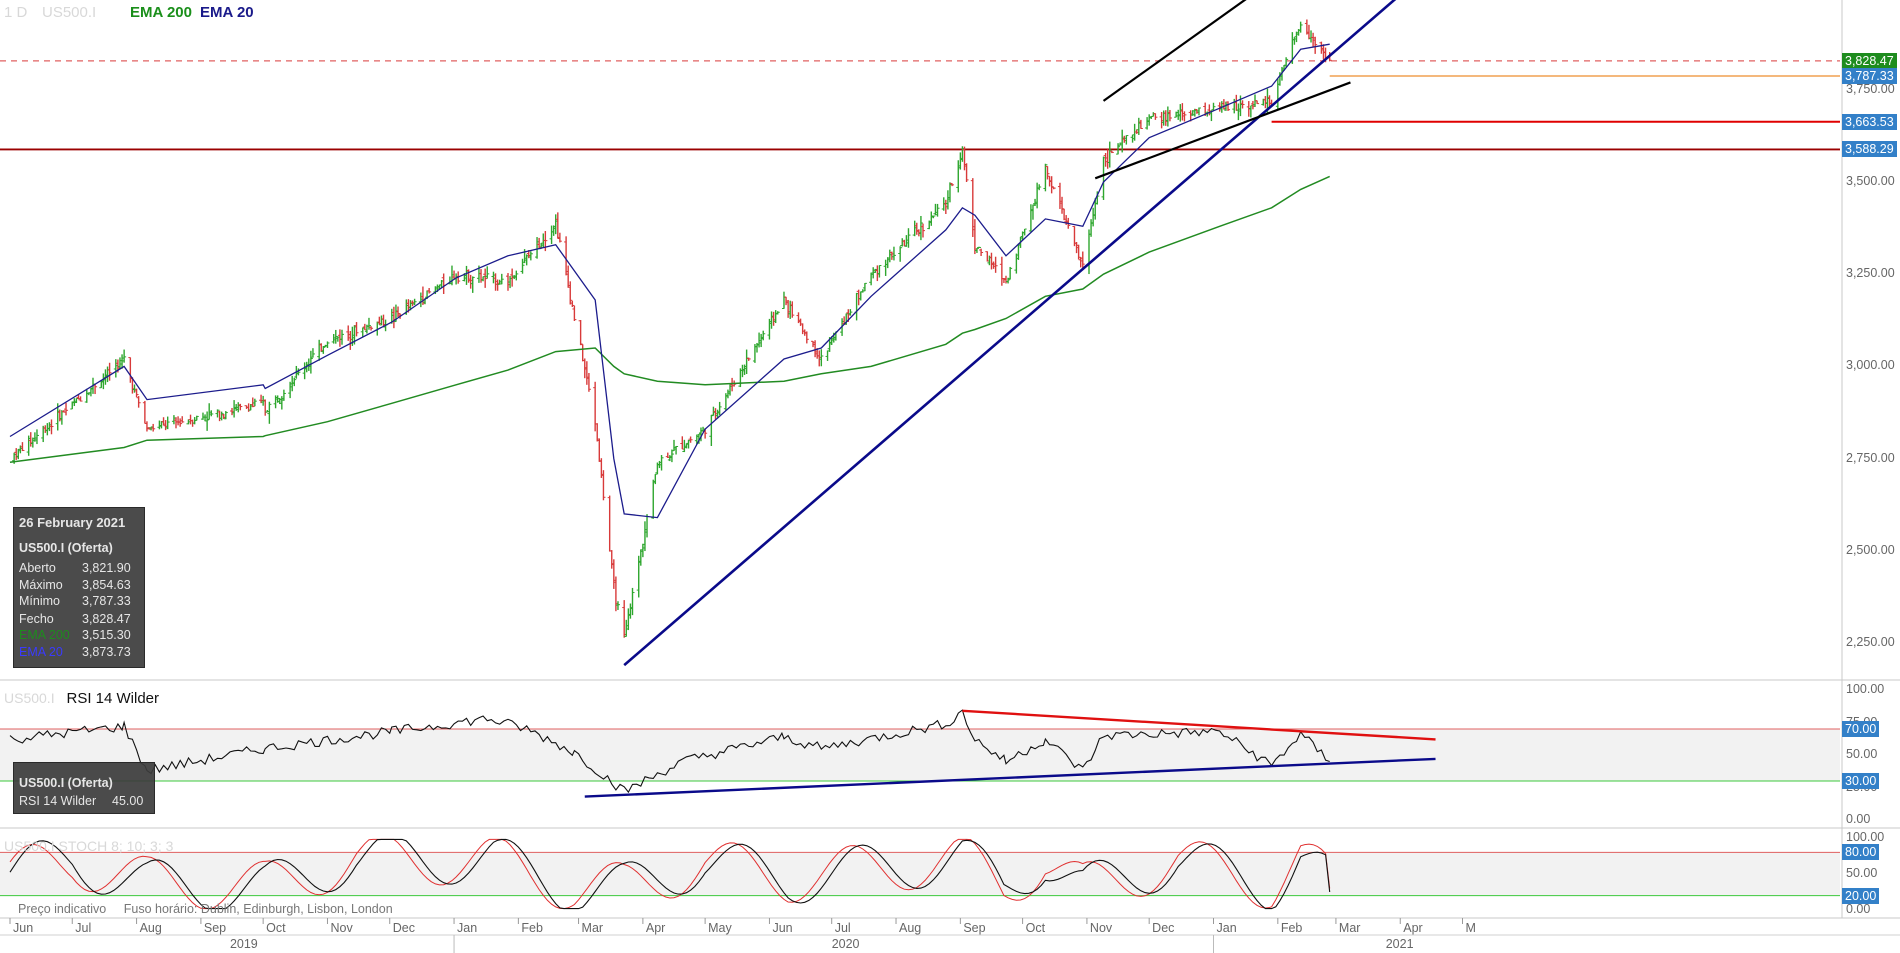  I want to click on info-value-high: 3,854.63, so click(106, 585).